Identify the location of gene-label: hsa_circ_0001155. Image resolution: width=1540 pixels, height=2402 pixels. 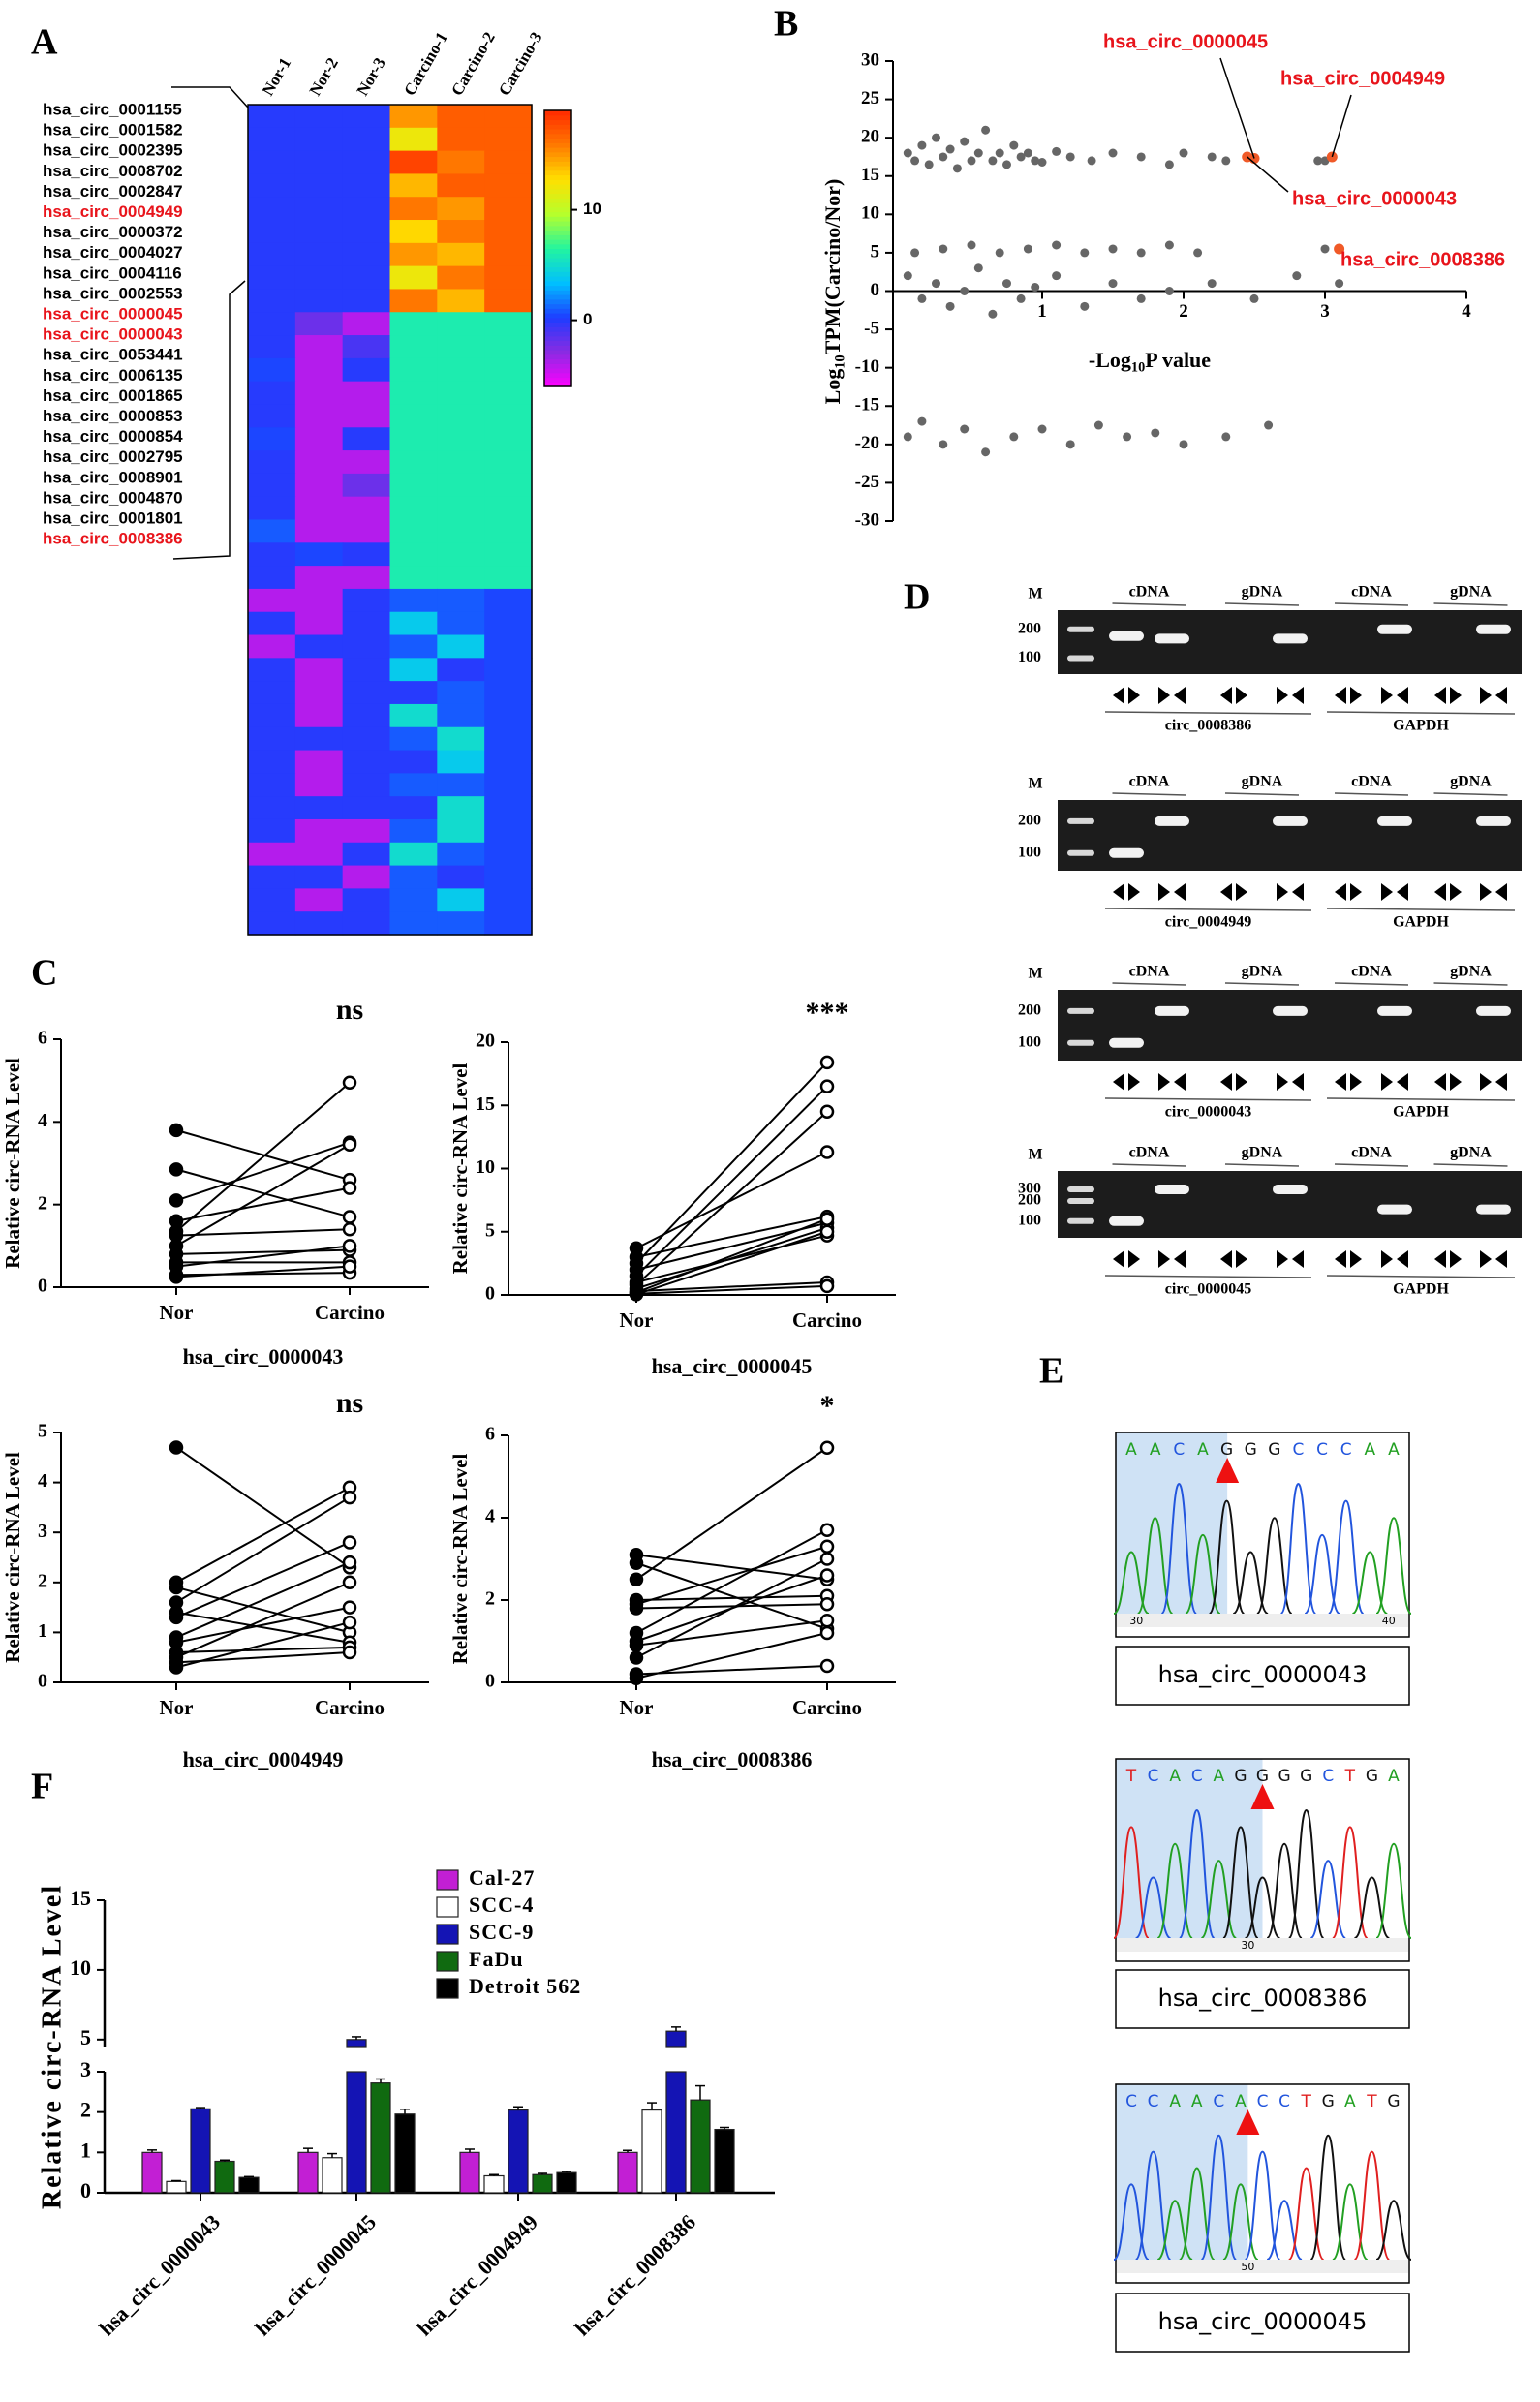
(112, 109).